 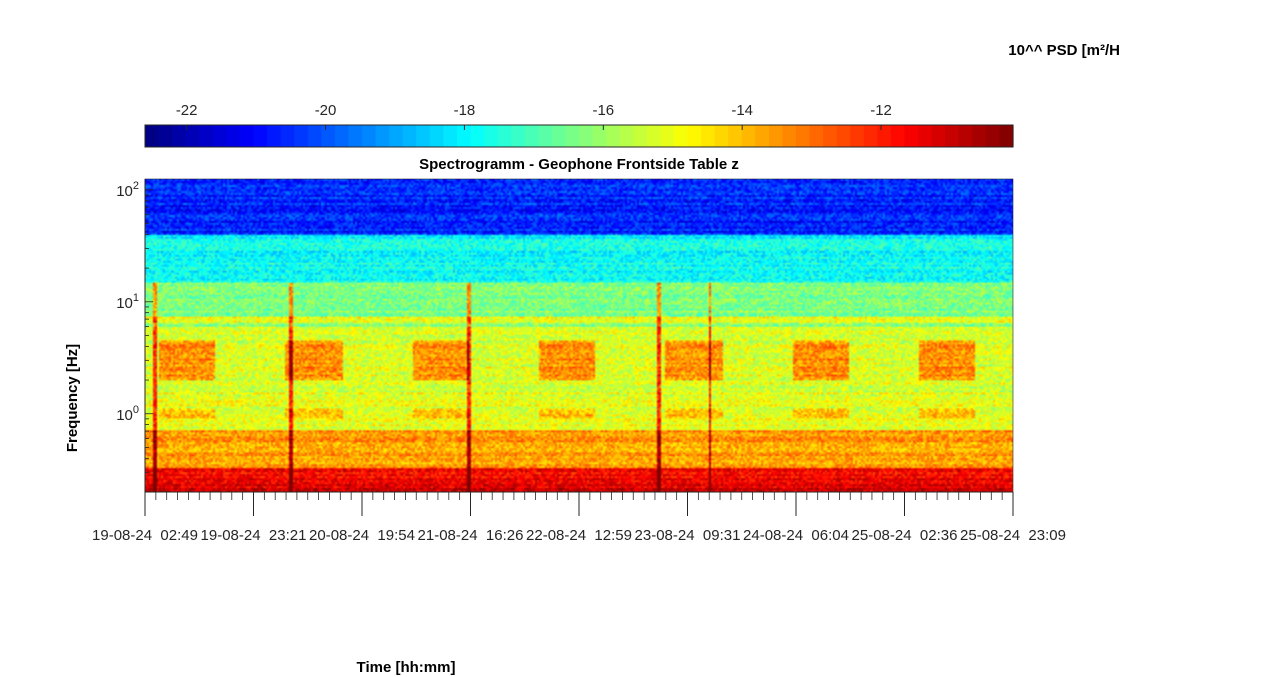 What do you see at coordinates (72, 398) in the screenshot?
I see `y-axis-label: Frequency [Hz]` at bounding box center [72, 398].